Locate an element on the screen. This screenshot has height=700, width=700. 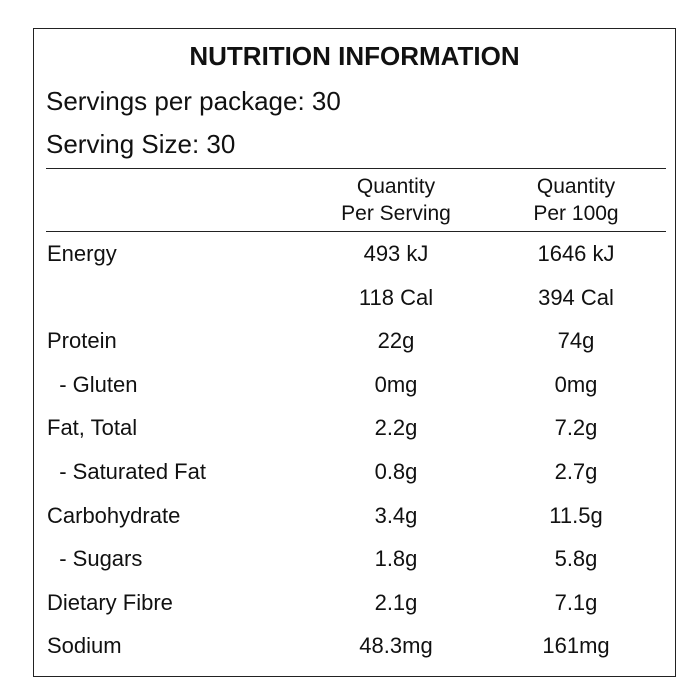
row-label: - Sugars is located at coordinates (95, 559).